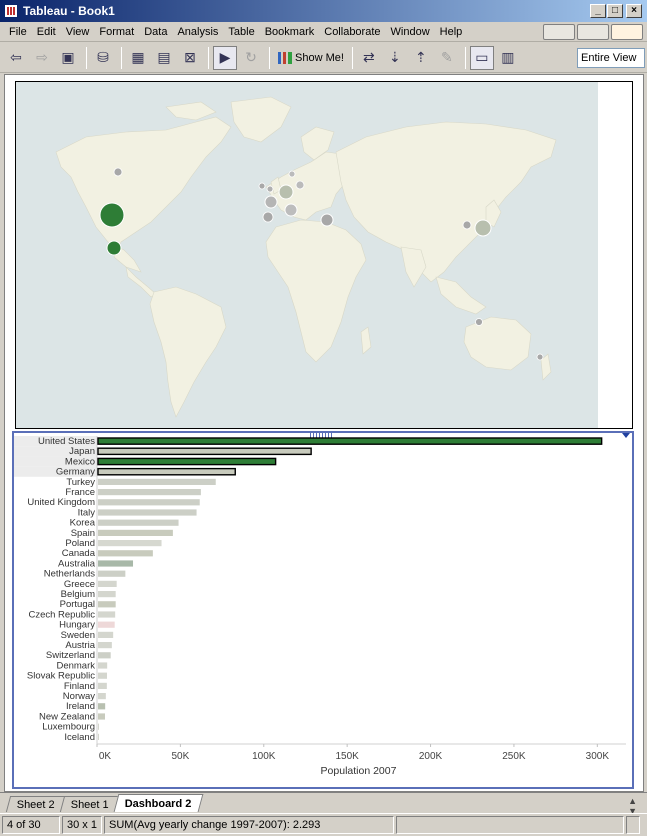 The width and height of the screenshot is (647, 836). I want to click on clear-sheet-icon: ⊠, so click(190, 57).